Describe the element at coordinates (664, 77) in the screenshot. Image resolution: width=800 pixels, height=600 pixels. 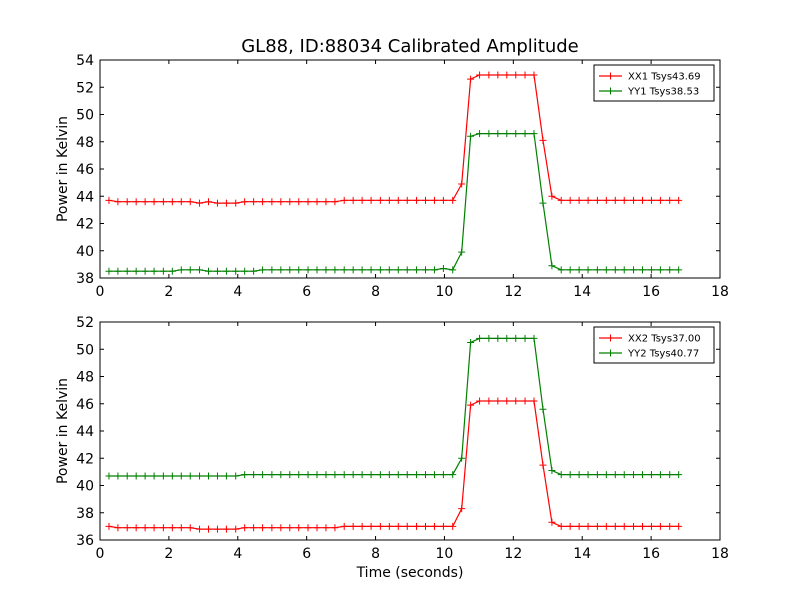
I see `legend-label: XX1 Tsys43.69` at that location.